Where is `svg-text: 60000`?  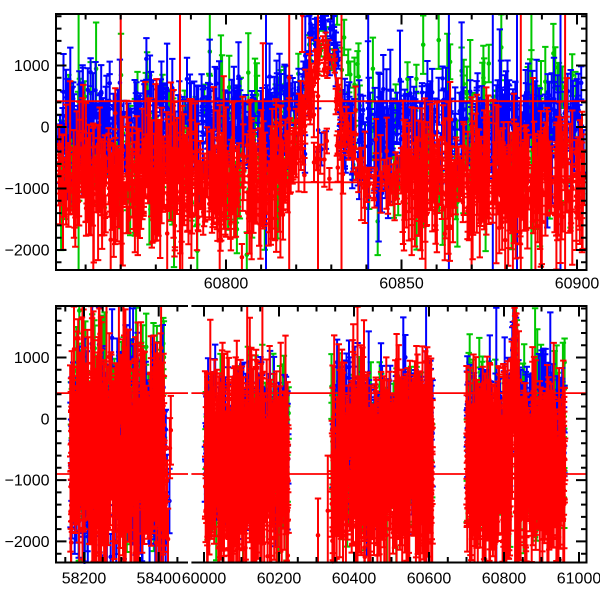
svg-text: 60000 is located at coordinates (204, 579).